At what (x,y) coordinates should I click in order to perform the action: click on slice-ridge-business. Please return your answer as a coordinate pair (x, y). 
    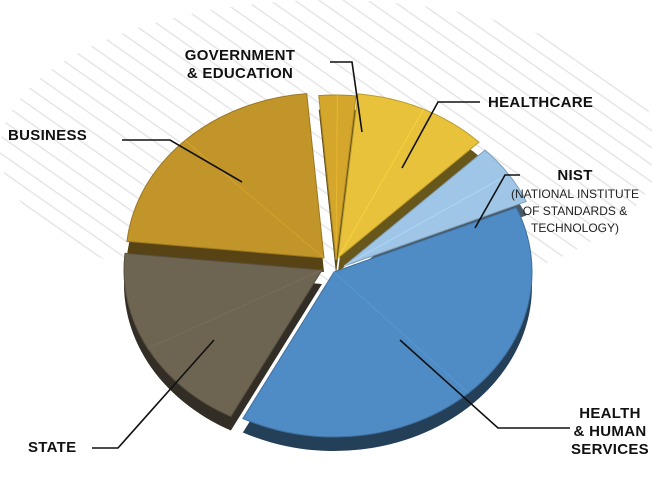
    Looking at the image, I should click on (254, 199).